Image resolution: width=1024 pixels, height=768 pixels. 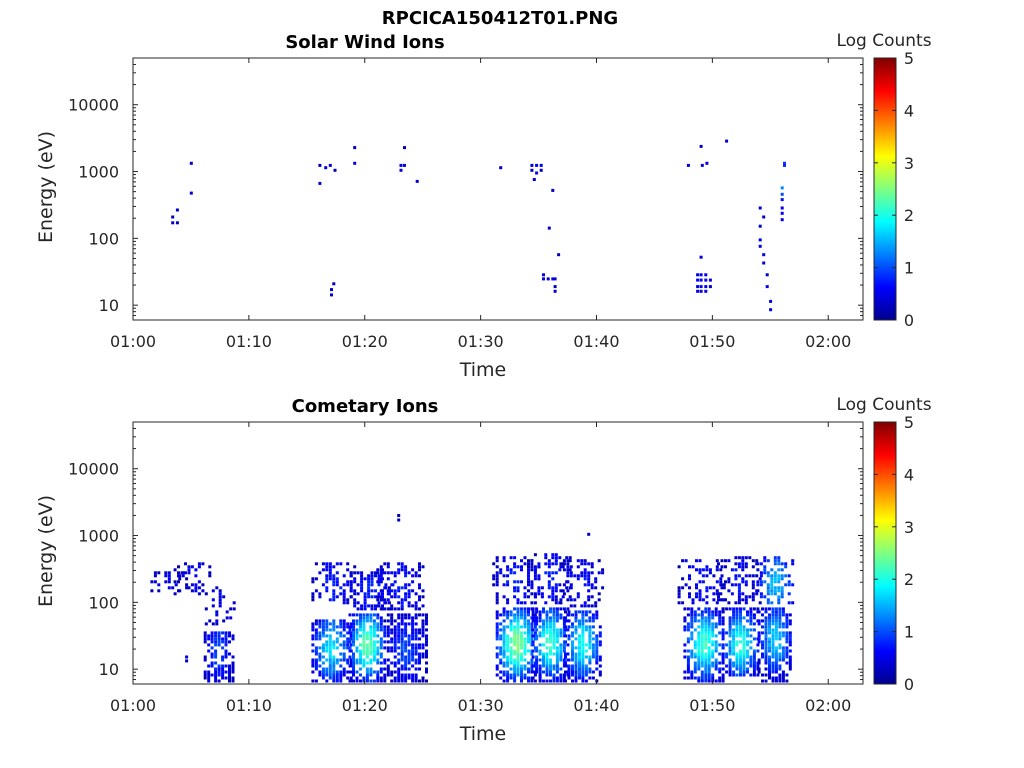 I want to click on x-tick-label: 01:10, so click(x=249, y=705).